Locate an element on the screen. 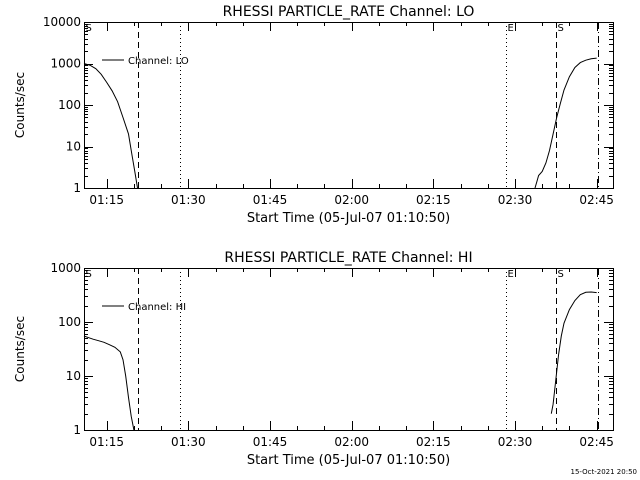 This screenshot has height=480, width=640. legend-label: Channel: HI is located at coordinates (157, 307).